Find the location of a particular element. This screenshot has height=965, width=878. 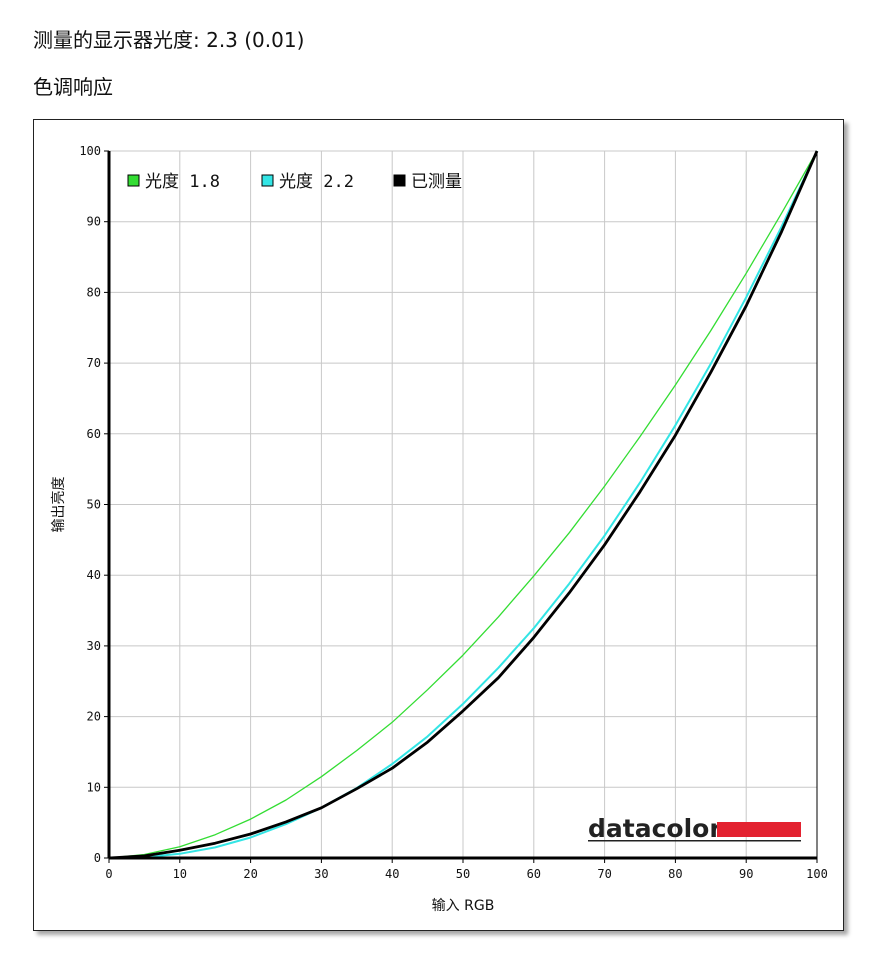

datacolor-logo: datacolor is located at coordinates (694, 828).